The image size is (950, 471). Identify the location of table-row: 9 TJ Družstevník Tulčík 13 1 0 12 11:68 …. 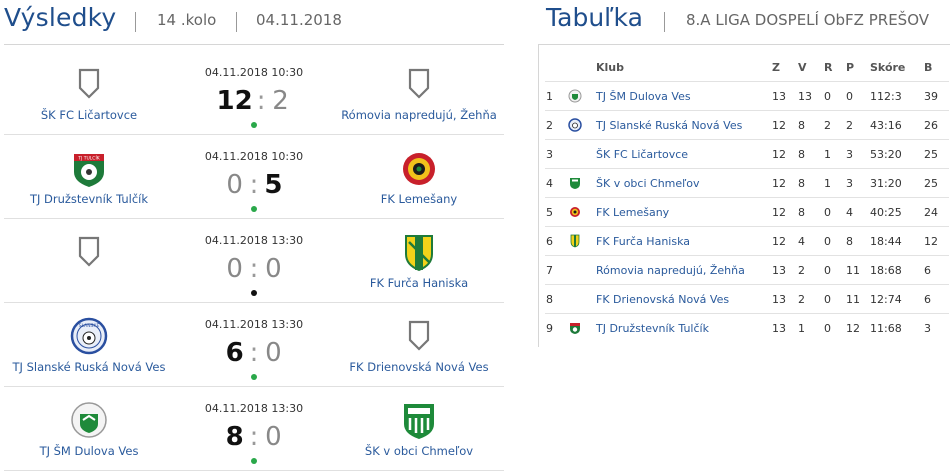
(747, 327).